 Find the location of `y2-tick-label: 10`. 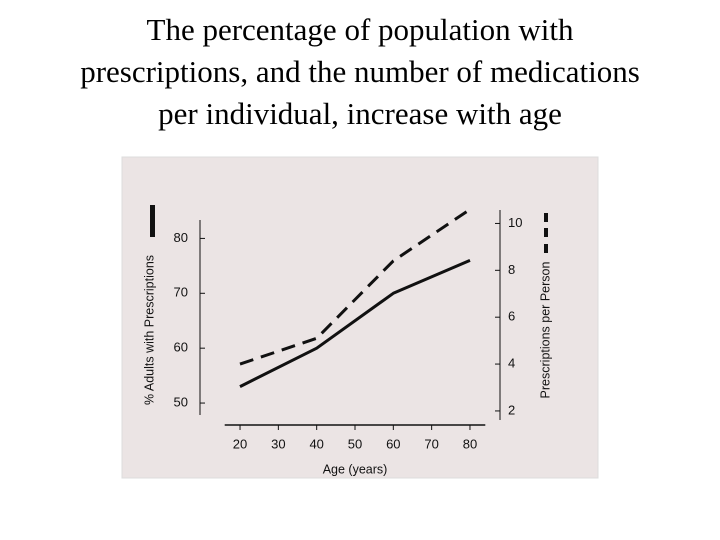

y2-tick-label: 10 is located at coordinates (515, 222).